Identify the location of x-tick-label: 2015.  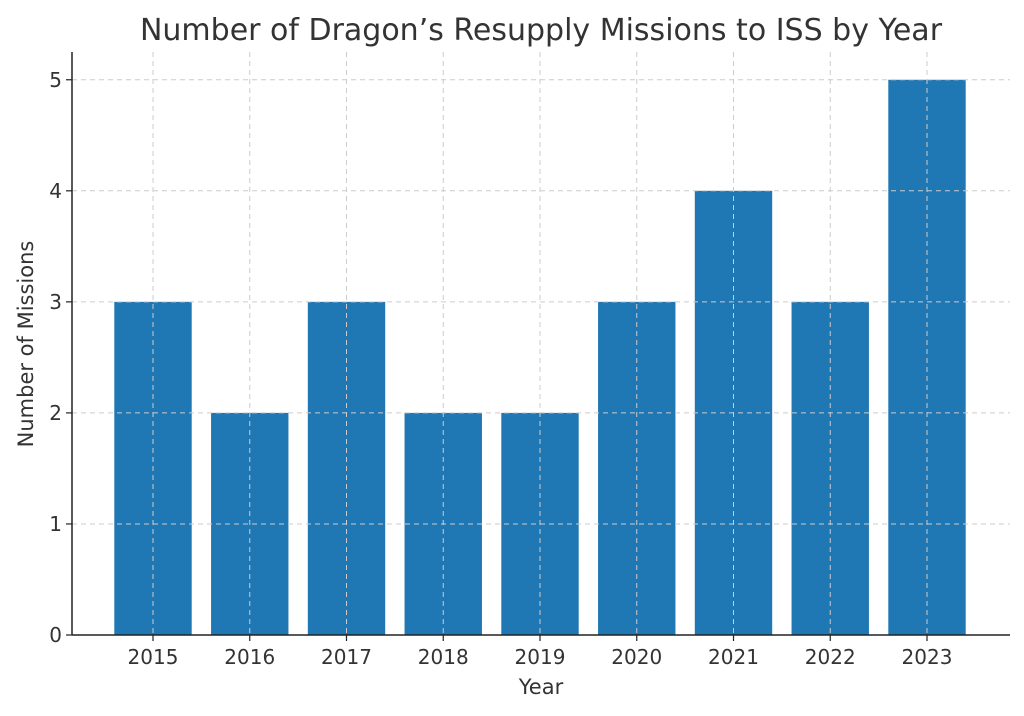
(153, 657).